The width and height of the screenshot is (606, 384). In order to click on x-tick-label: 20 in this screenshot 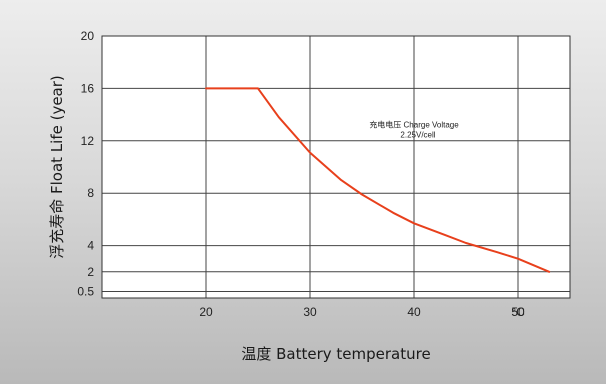, I will do `click(206, 312)`.